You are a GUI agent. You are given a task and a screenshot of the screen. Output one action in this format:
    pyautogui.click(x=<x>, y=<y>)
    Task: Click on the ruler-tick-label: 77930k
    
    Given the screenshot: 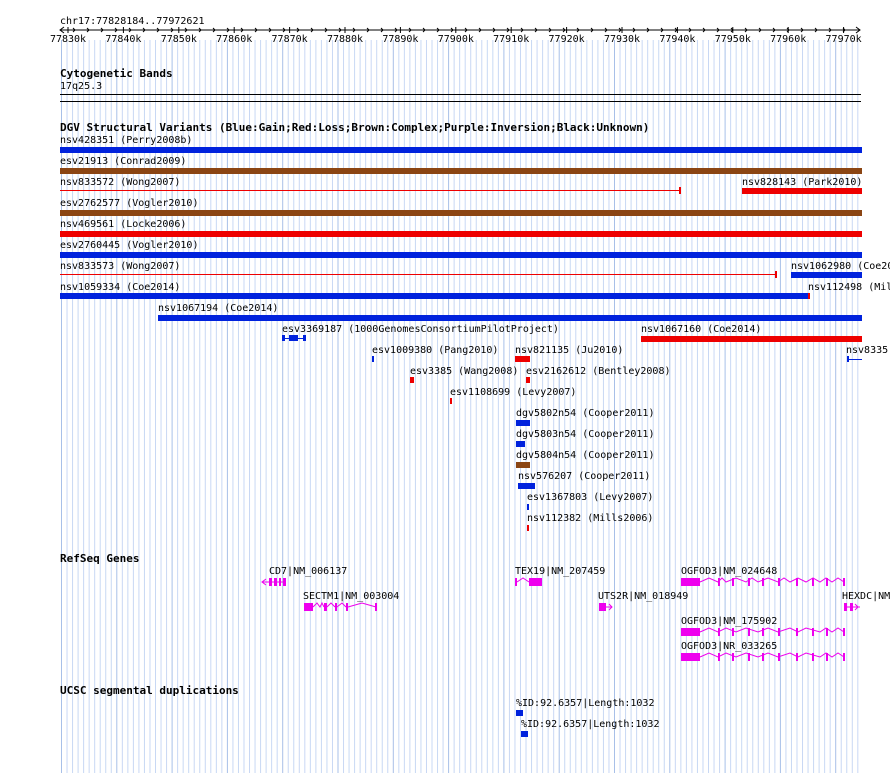 What is the action you would take?
    pyautogui.click(x=622, y=39)
    